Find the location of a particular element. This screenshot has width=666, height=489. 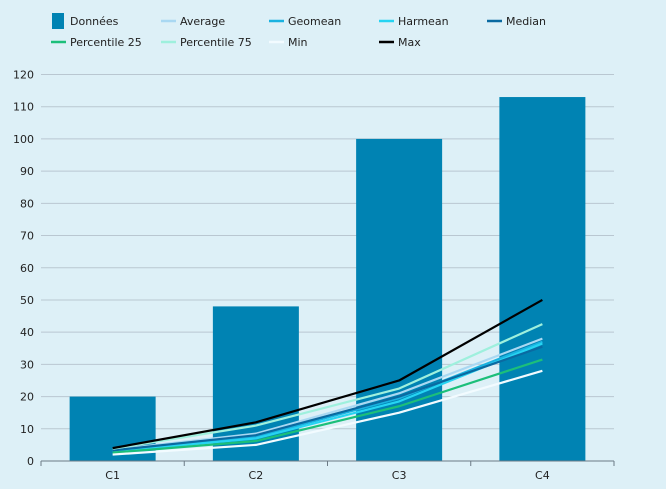

y-tick-label: 50 is located at coordinates (27, 300).